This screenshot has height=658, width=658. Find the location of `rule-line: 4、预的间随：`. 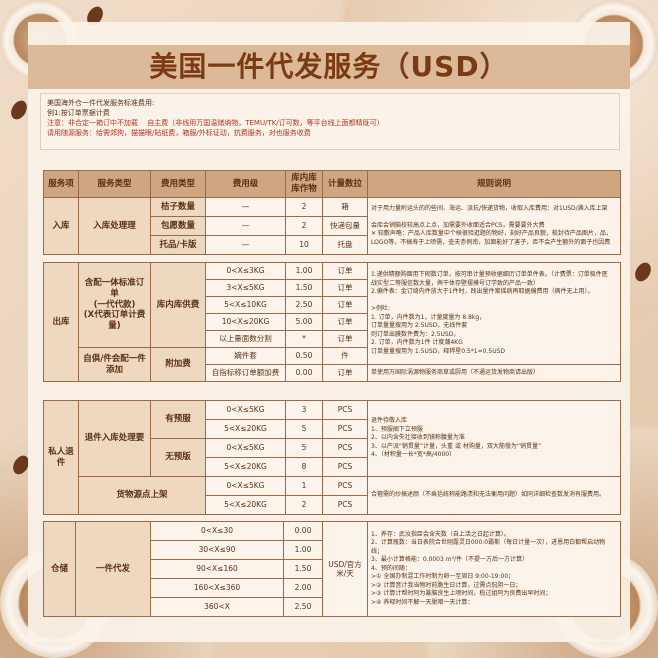

rule-line: 4、预的间随： is located at coordinates (391, 568).